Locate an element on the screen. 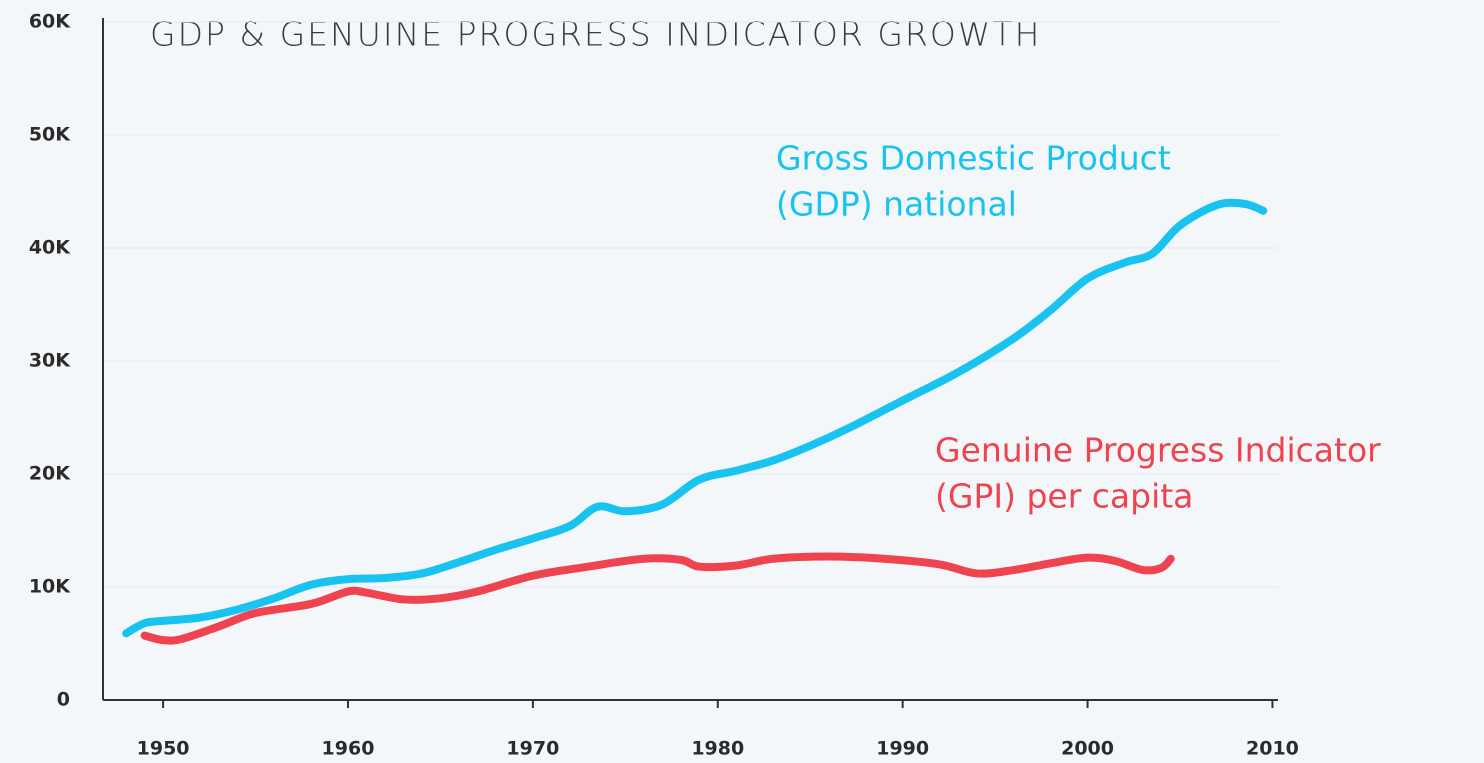  x-tick-label: 1960 is located at coordinates (348, 749).